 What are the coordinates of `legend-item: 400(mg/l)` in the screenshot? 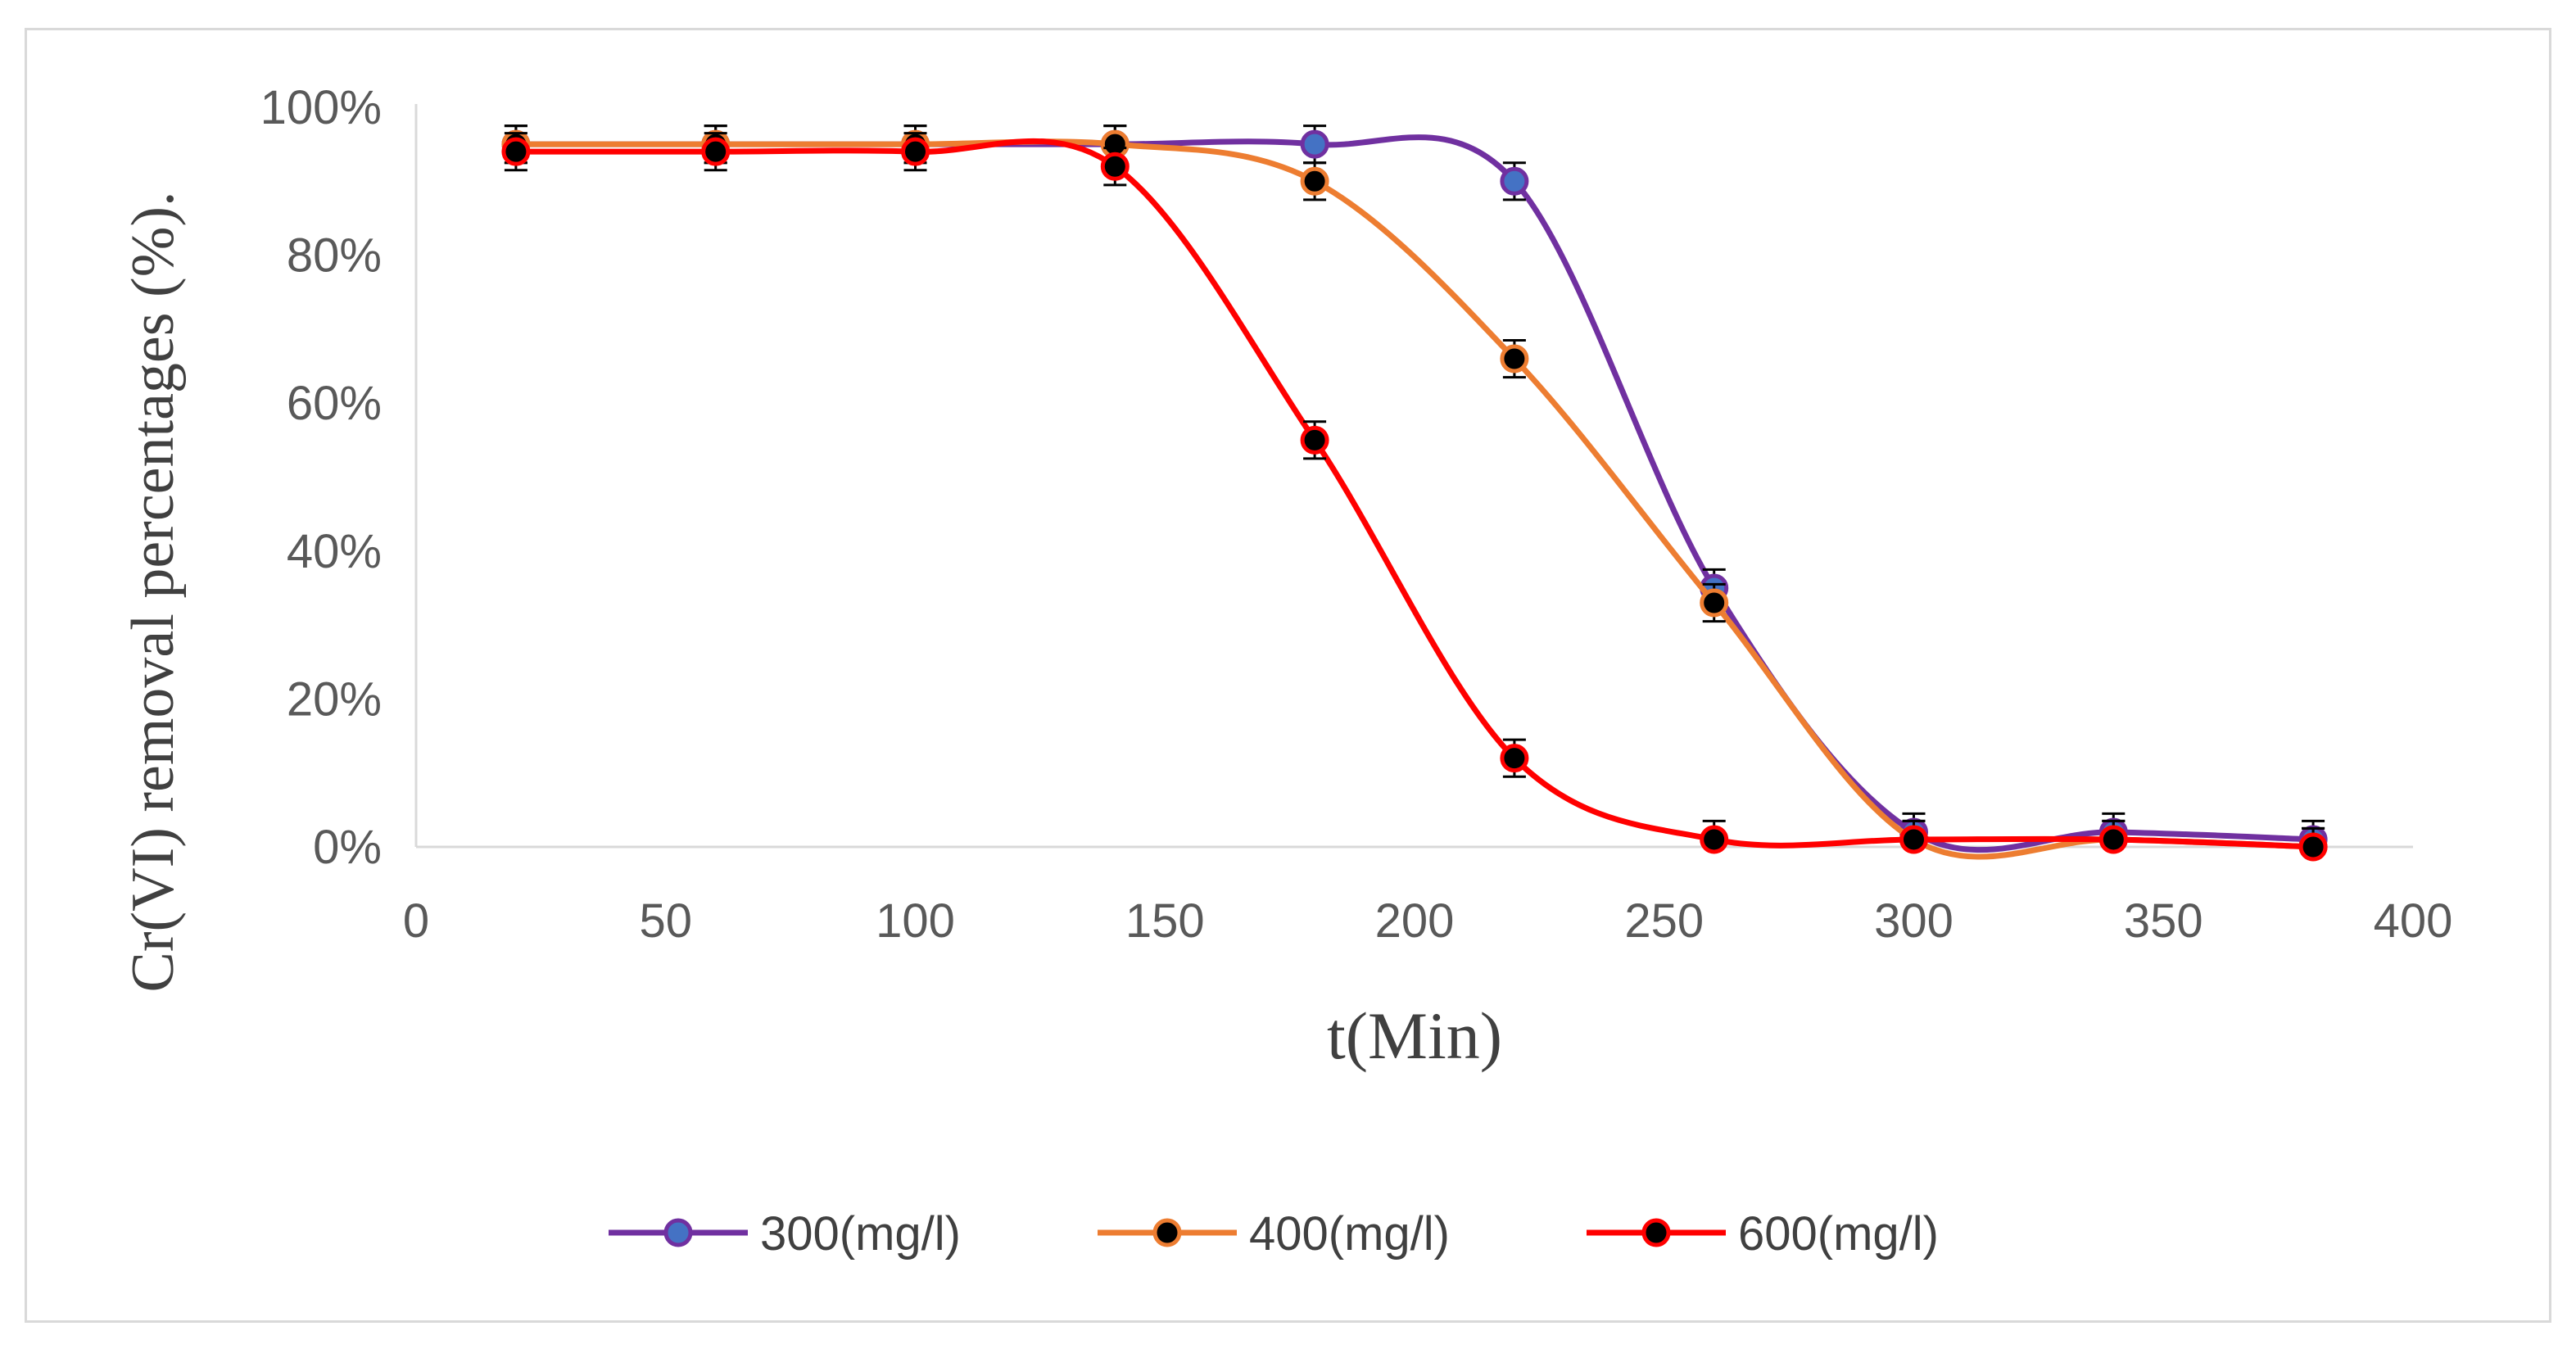 It's located at (1274, 1234).